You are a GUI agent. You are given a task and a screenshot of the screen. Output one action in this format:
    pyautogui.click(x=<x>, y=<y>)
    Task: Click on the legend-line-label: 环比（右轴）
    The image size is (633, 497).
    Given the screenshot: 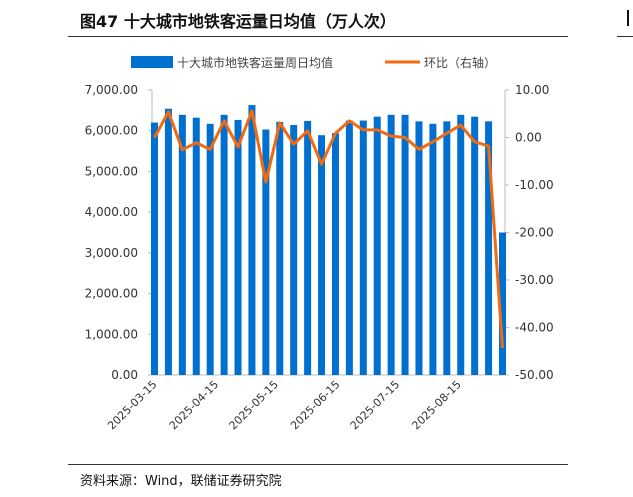 What is the action you would take?
    pyautogui.click(x=460, y=62)
    